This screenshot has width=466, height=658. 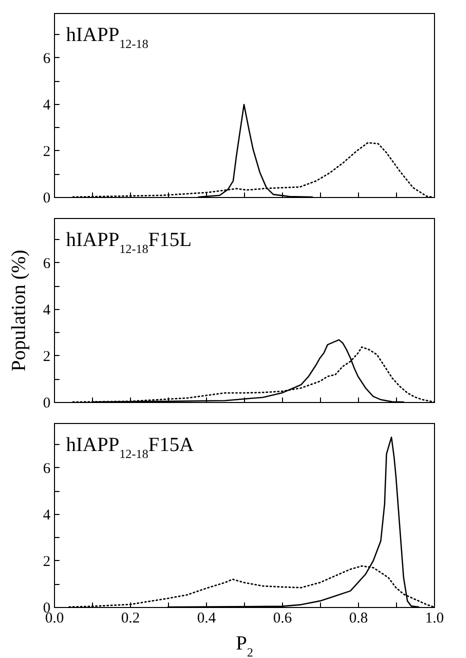 I want to click on x-tick-label: 0.2, so click(x=130, y=618).